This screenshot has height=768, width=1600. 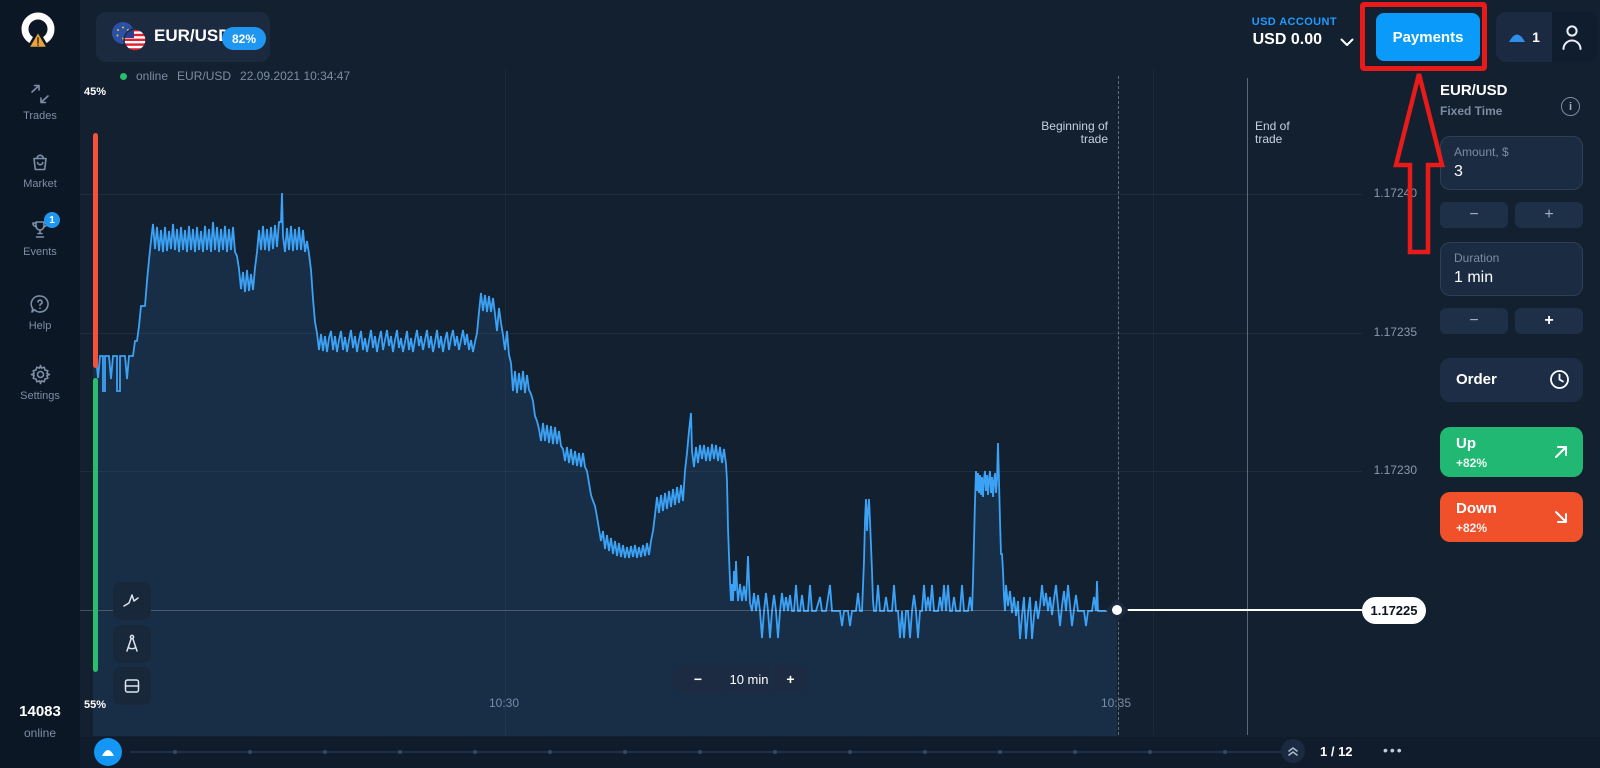 I want to click on up-label: Up, so click(x=1466, y=443).